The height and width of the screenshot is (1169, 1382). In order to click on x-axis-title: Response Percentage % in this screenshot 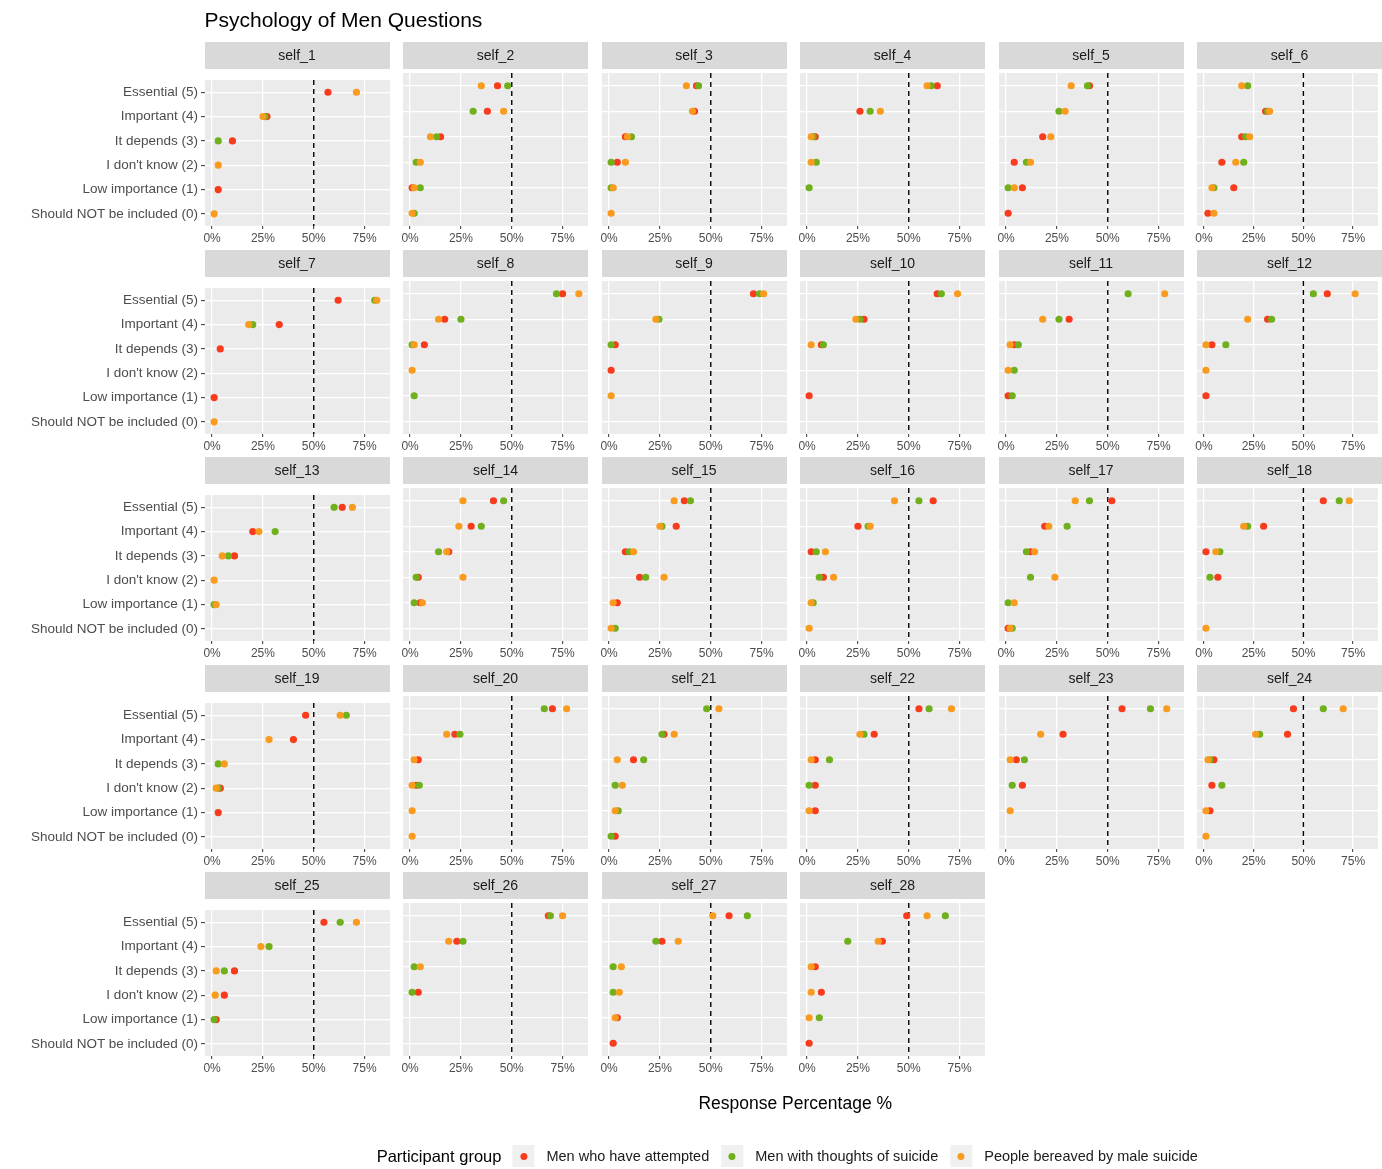, I will do `click(795, 1103)`.